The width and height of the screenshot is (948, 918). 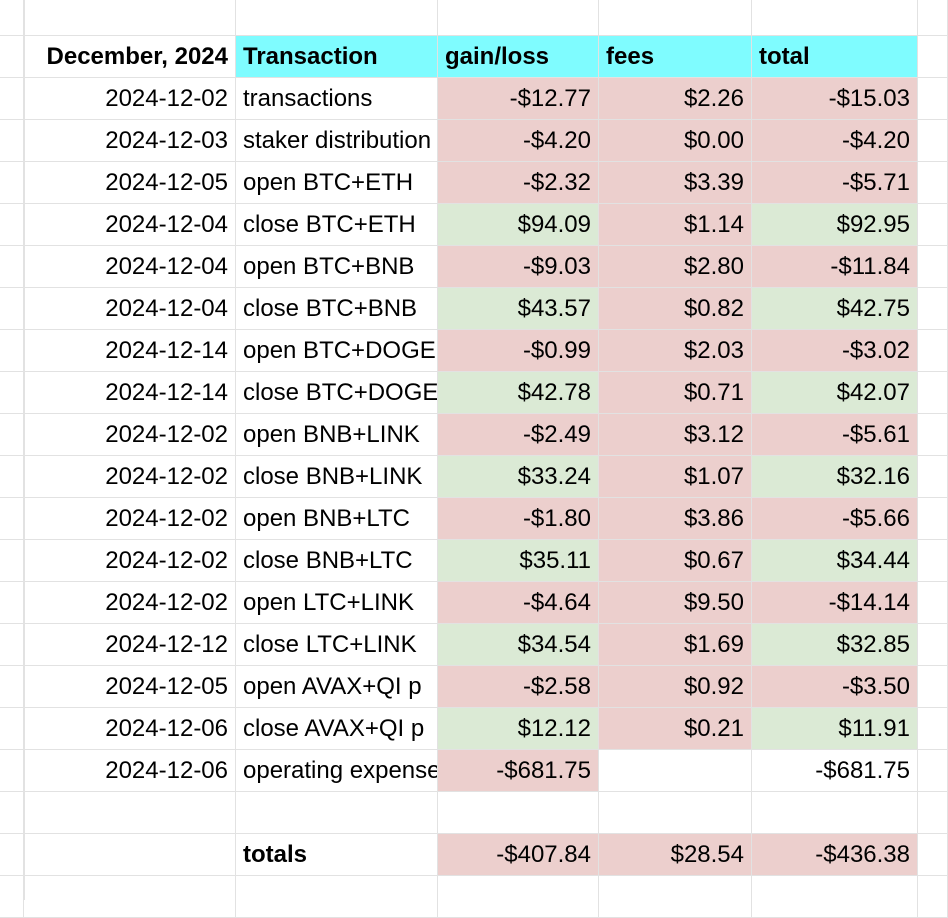 What do you see at coordinates (337, 309) in the screenshot?
I see `transaction-cell: close BTC+BNB` at bounding box center [337, 309].